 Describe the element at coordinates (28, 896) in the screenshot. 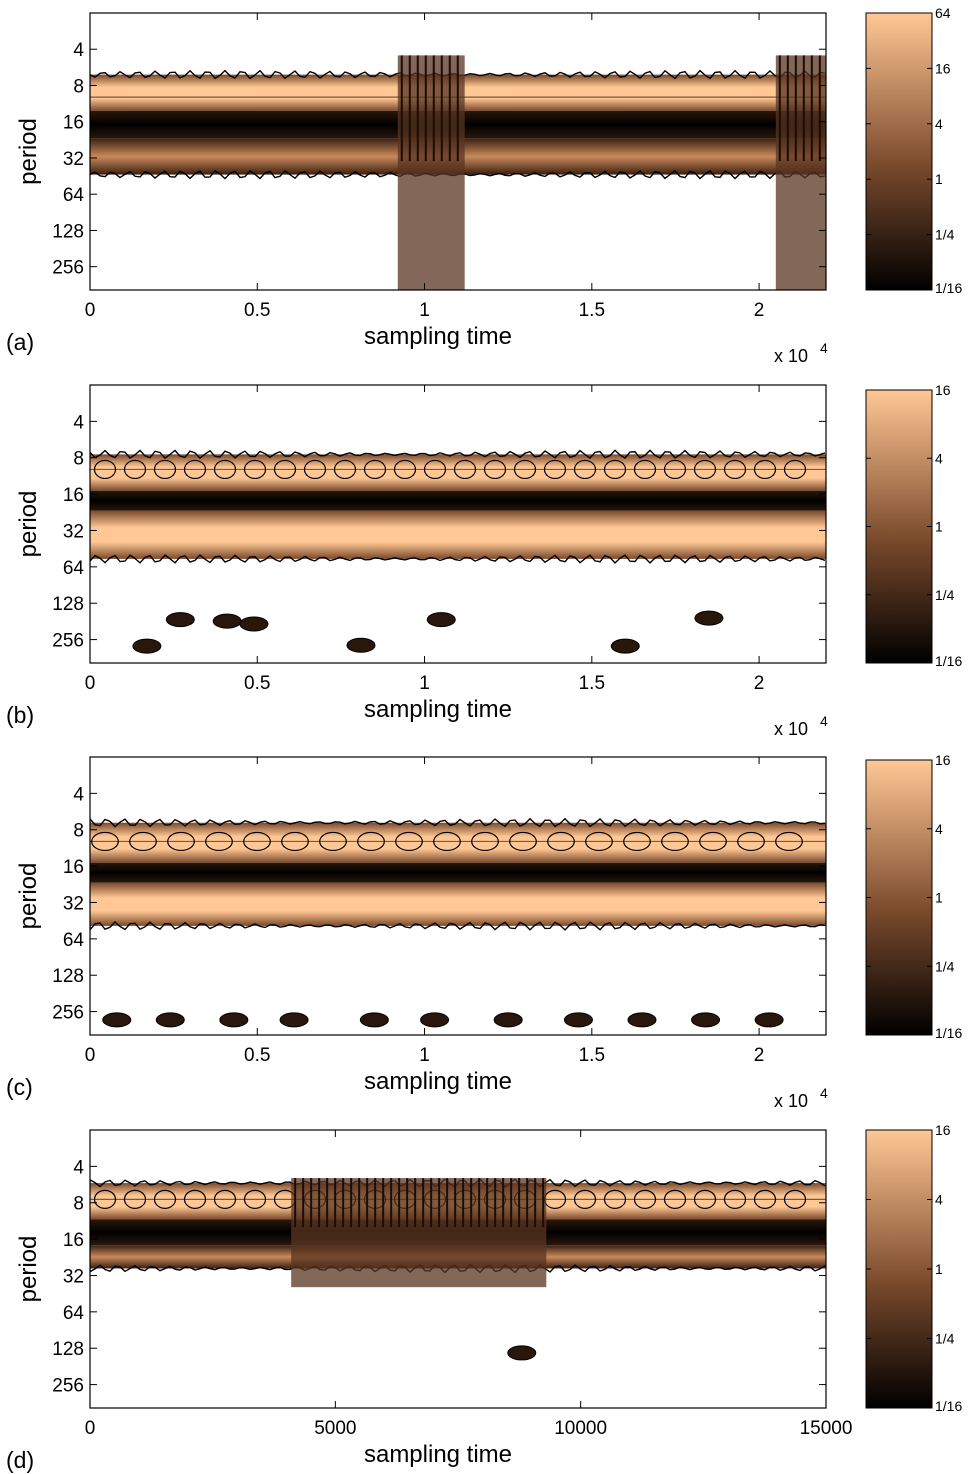

I see `y-axis-title: period` at that location.